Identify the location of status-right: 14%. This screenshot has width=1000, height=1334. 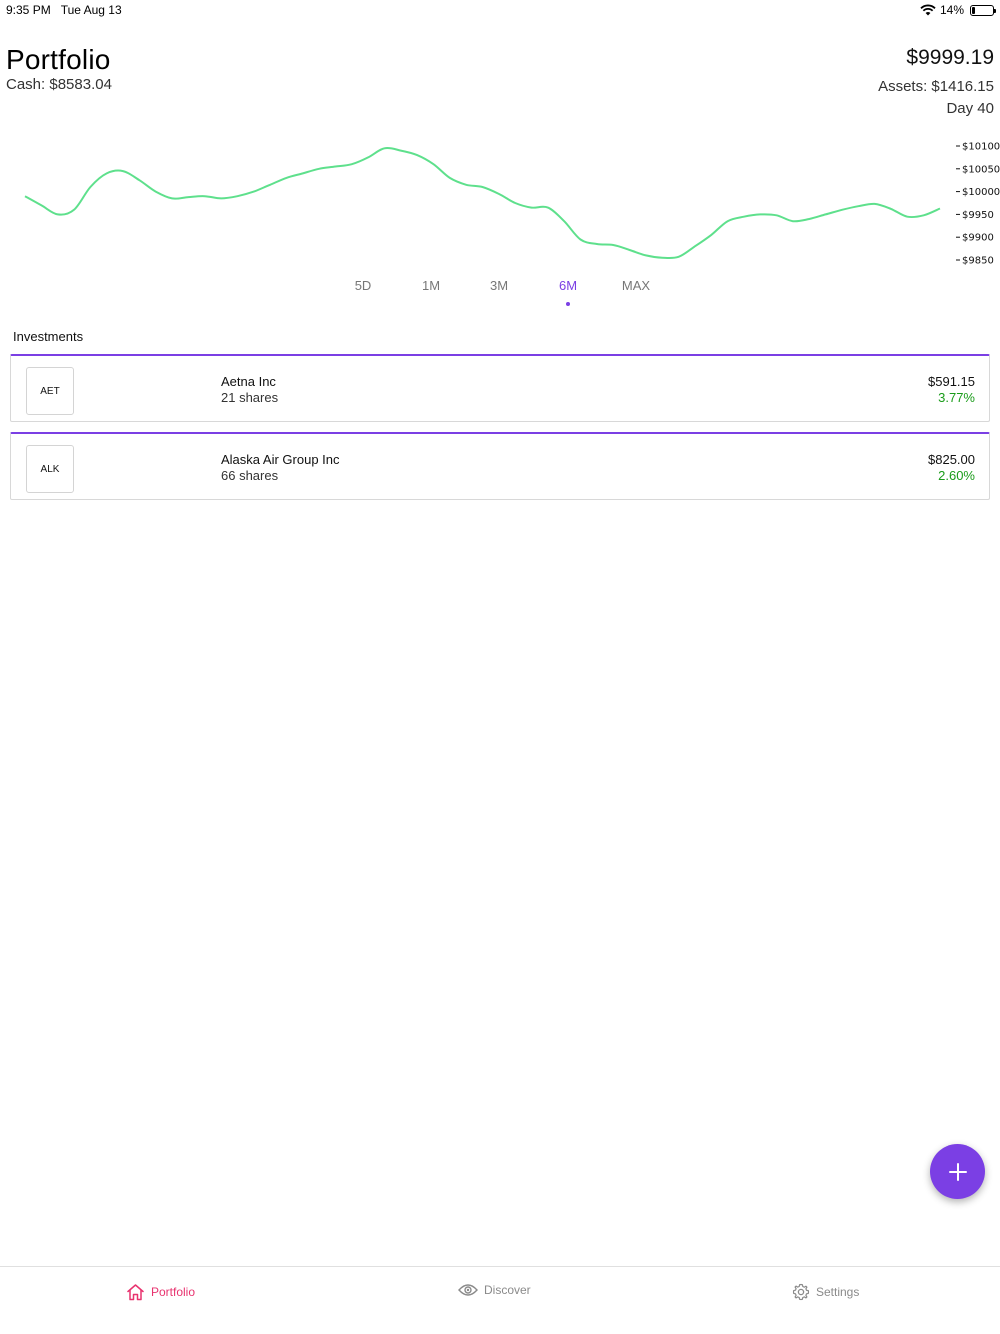
(958, 10).